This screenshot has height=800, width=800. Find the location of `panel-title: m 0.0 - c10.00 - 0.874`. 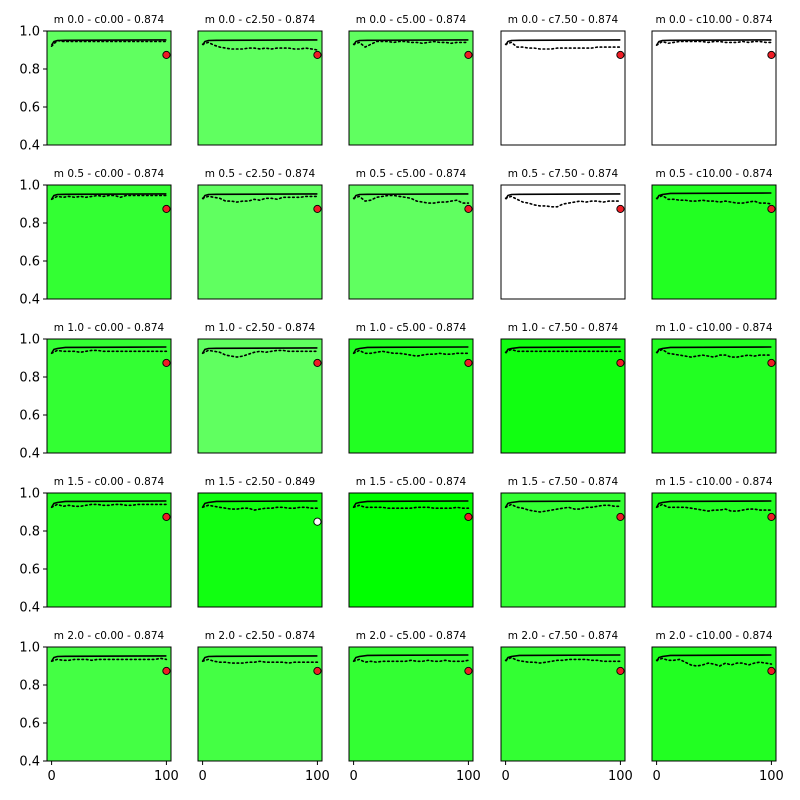

panel-title: m 0.0 - c10.00 - 0.874 is located at coordinates (713, 20).